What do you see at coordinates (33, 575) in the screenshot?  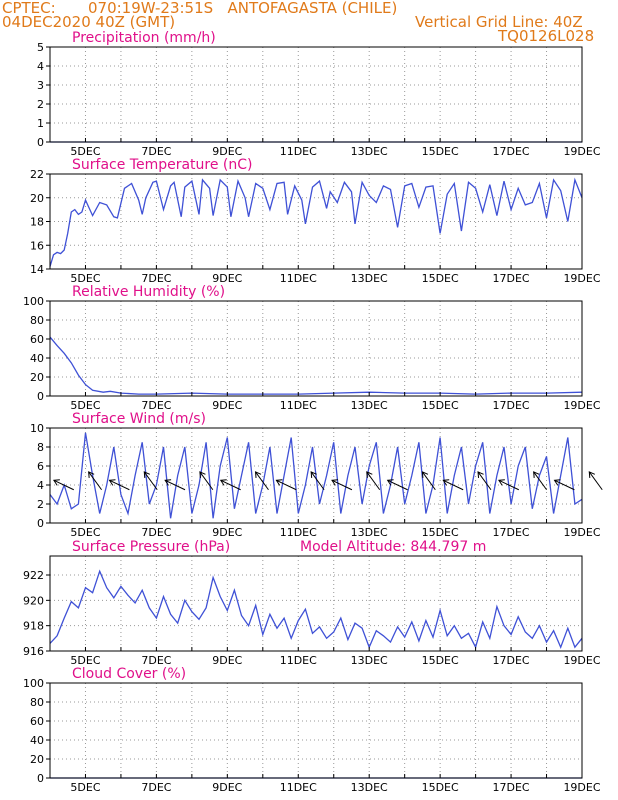 I see `y-tick-label: 922` at bounding box center [33, 575].